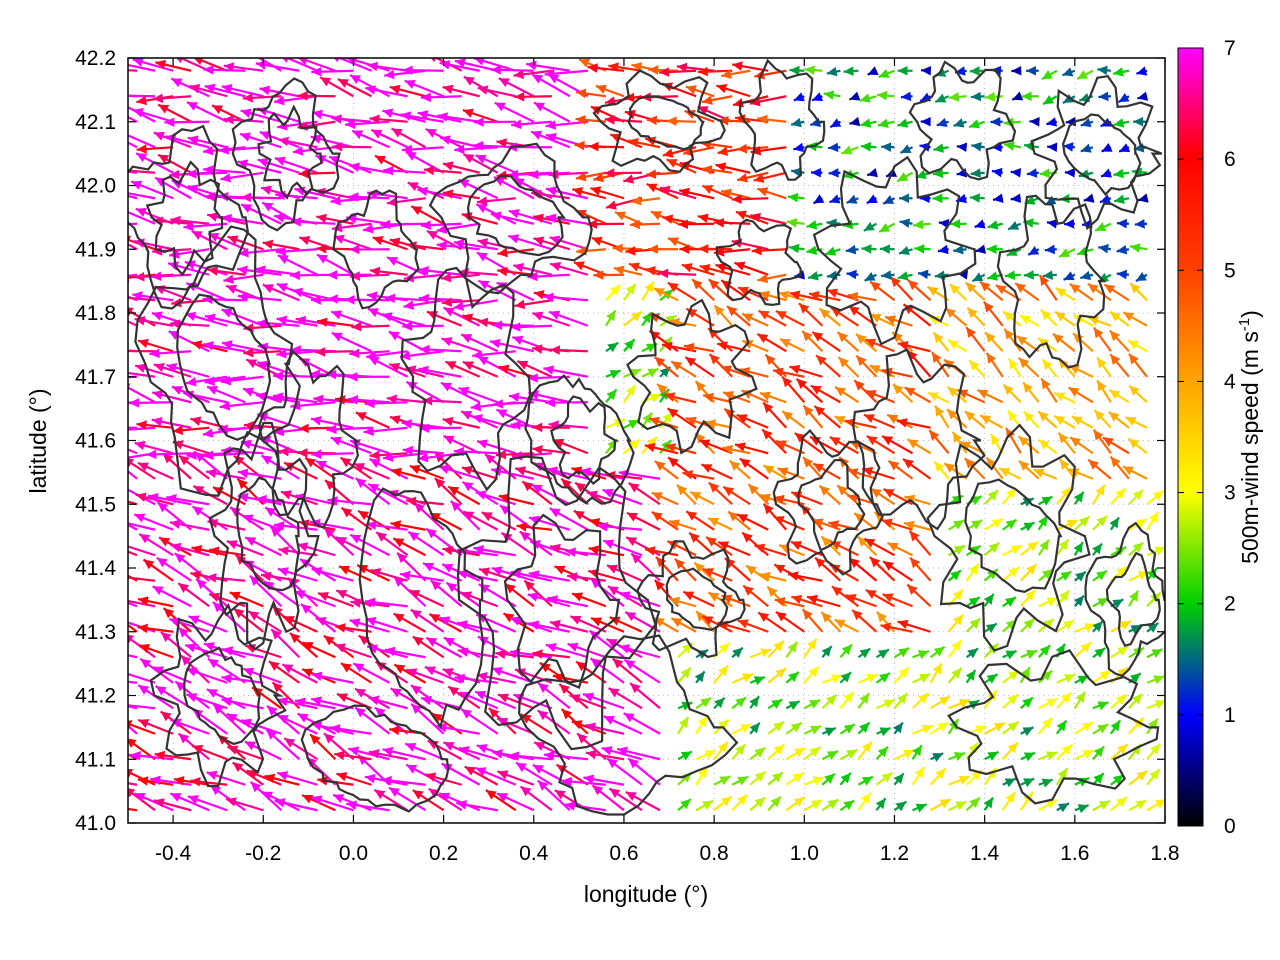  I want to click on colorbar-tick-label: 2, so click(1230, 604).